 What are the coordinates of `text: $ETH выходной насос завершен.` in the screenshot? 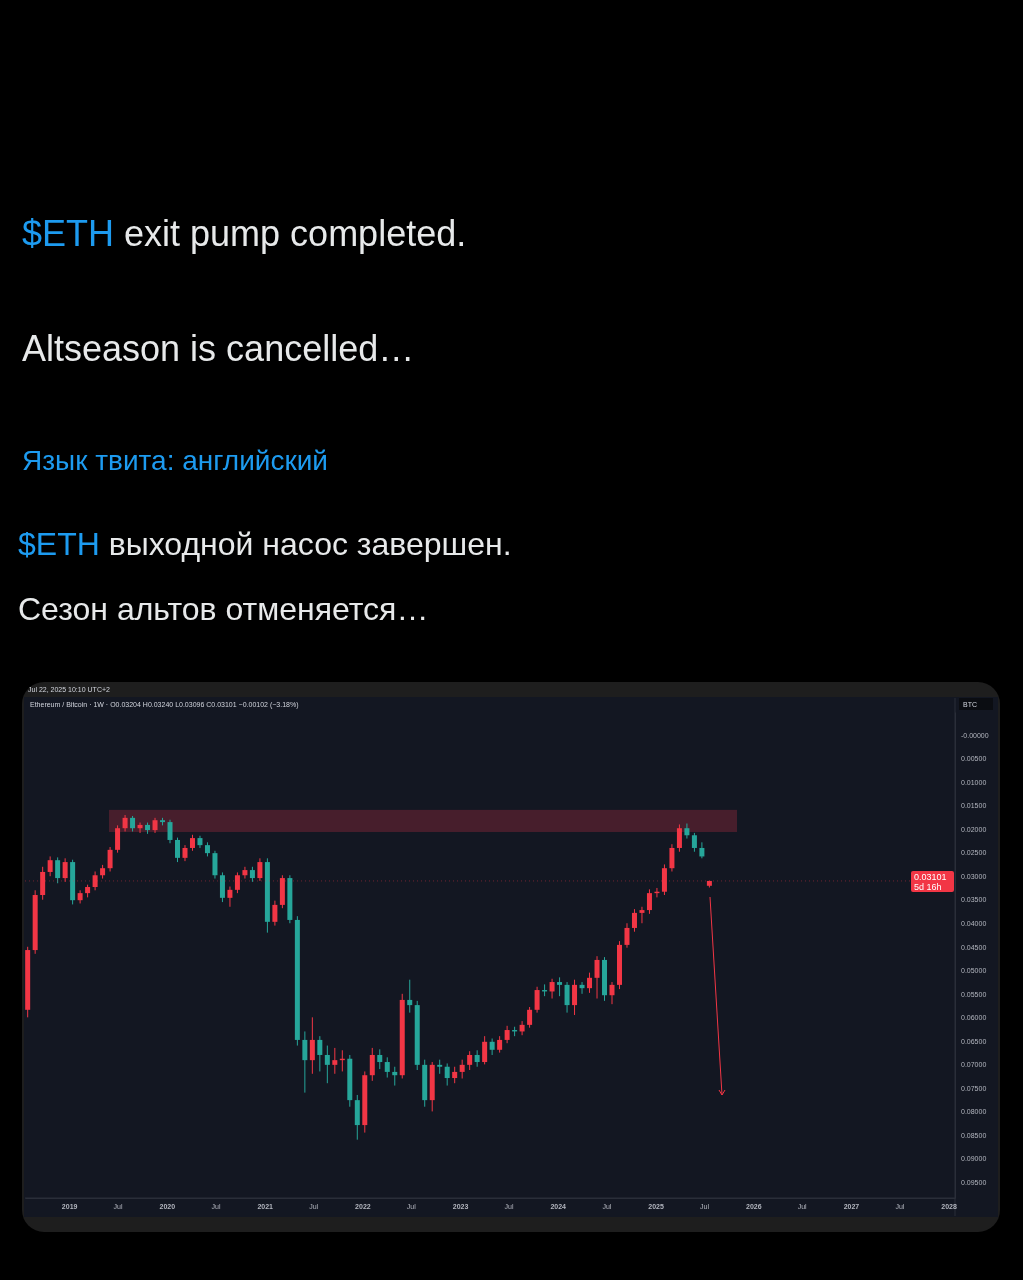 It's located at (265, 544).